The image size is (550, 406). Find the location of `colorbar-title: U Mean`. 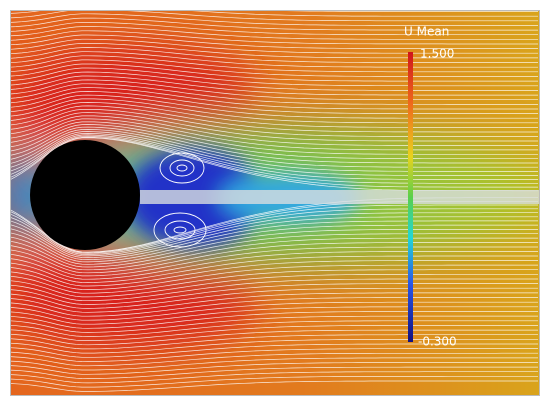

colorbar-title: U Mean is located at coordinates (426, 32).